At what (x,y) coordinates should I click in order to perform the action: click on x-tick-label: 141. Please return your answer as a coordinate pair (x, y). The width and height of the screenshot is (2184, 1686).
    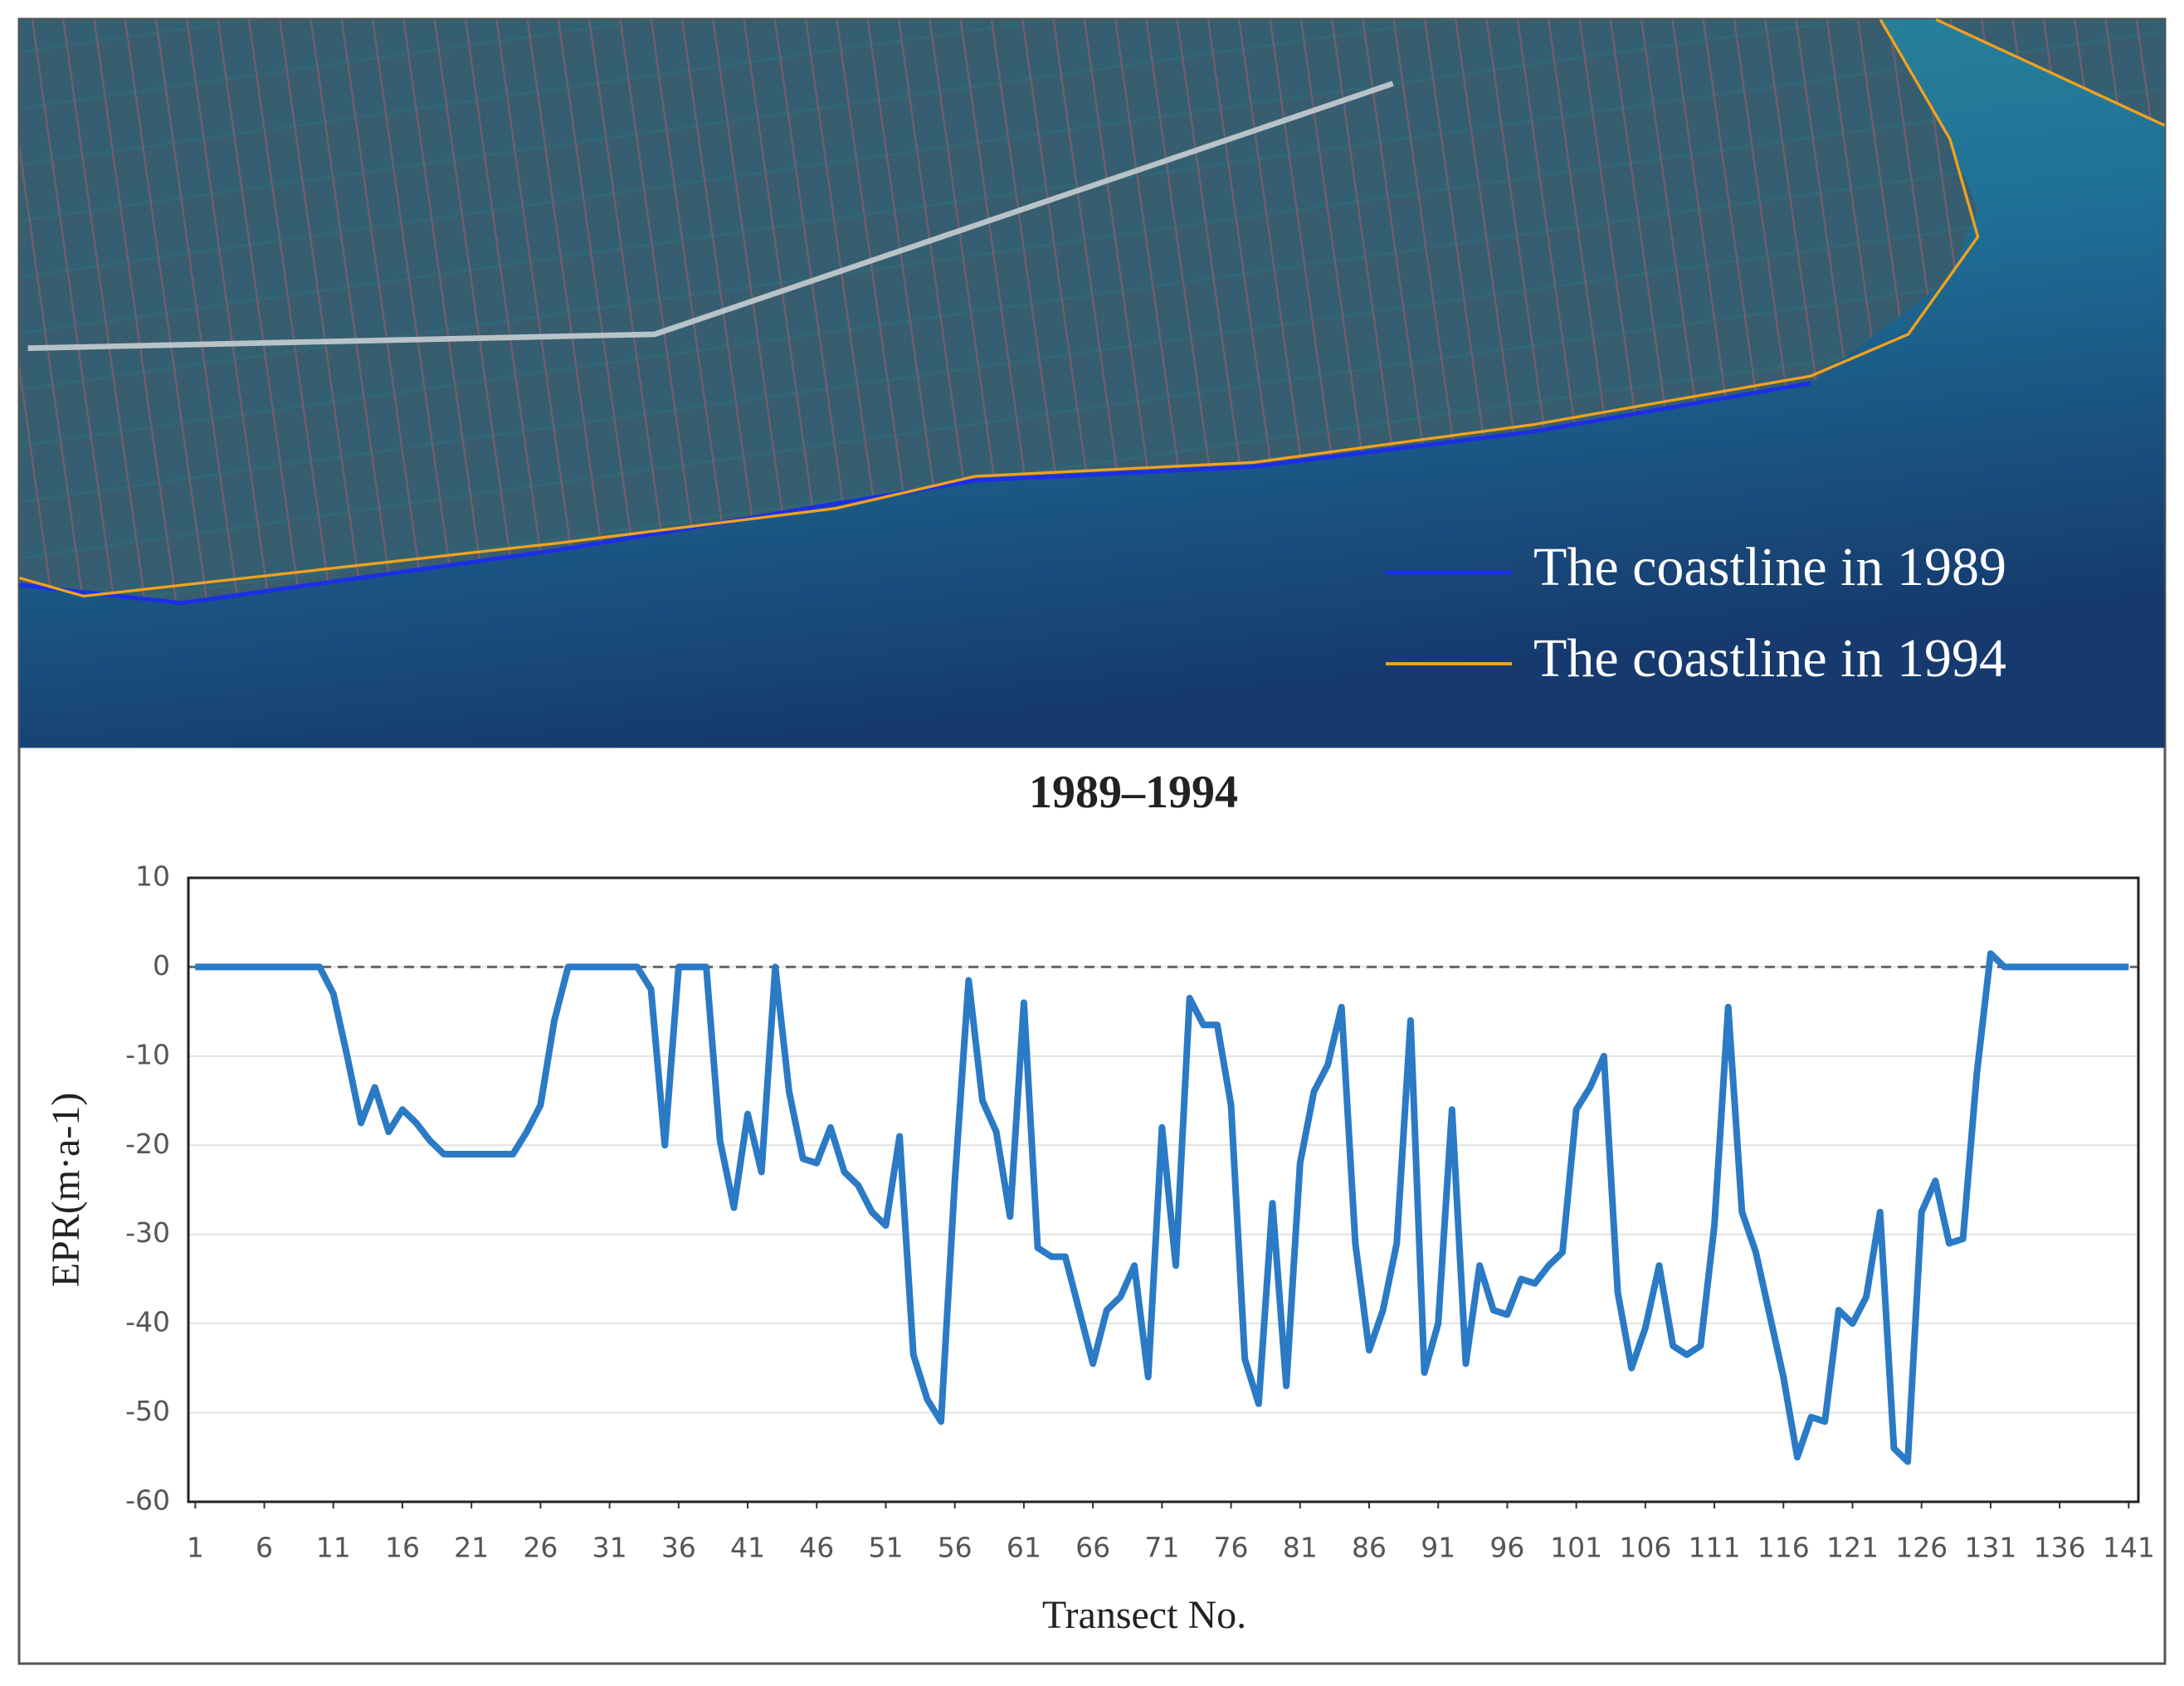
    Looking at the image, I should click on (2129, 1548).